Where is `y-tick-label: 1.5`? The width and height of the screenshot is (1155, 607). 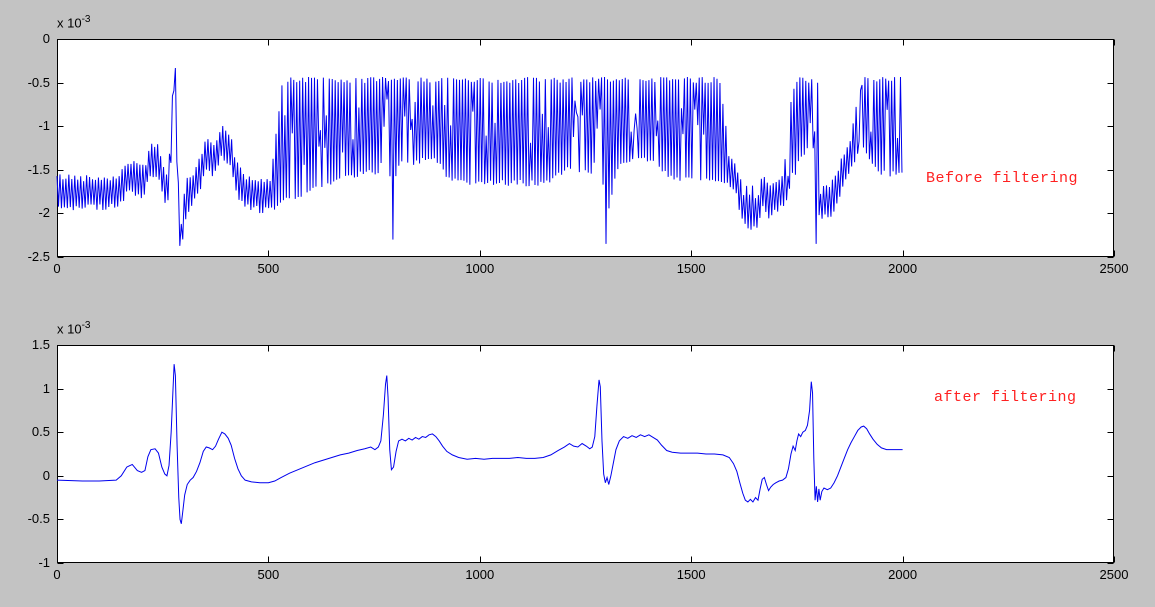 y-tick-label: 1.5 is located at coordinates (40, 344).